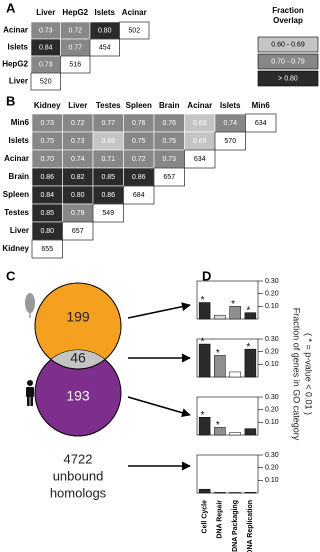 This screenshot has height=552, width=320. Describe the element at coordinates (78, 458) in the screenshot. I see `unbound-count: 4722` at that location.